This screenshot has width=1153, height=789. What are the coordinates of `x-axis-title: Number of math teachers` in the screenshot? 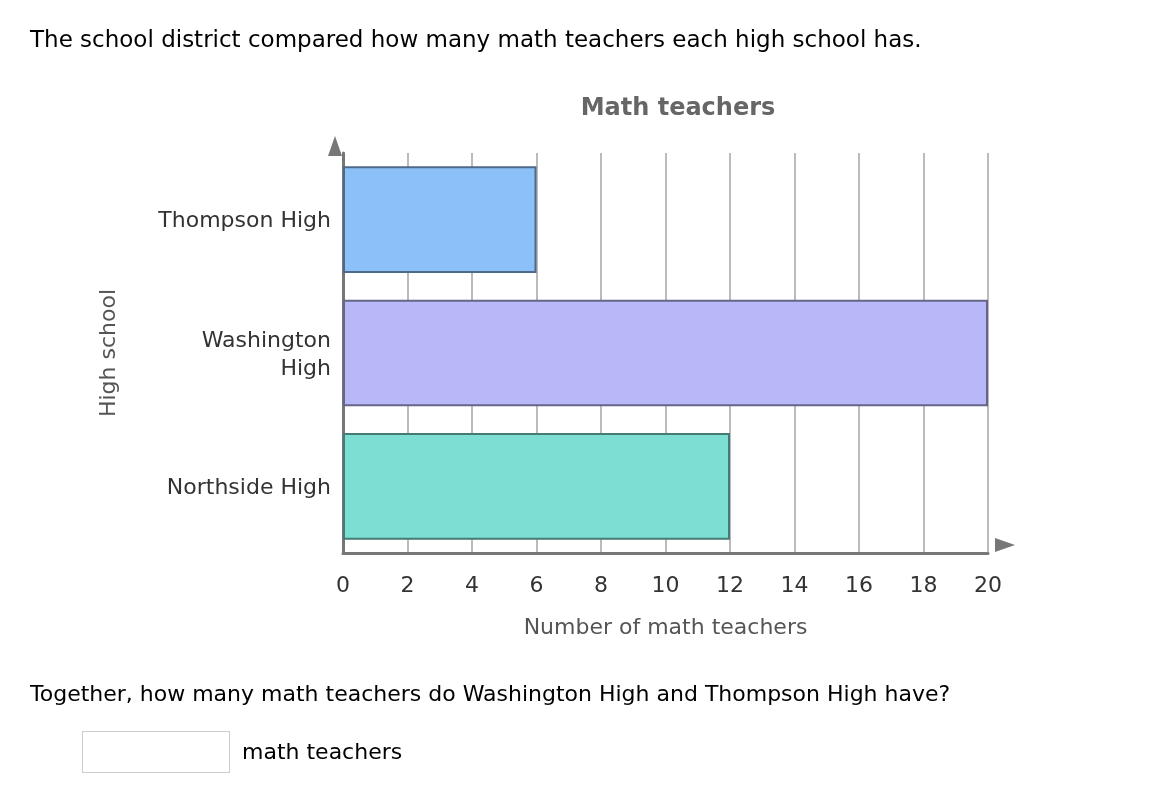 It's located at (665, 626).